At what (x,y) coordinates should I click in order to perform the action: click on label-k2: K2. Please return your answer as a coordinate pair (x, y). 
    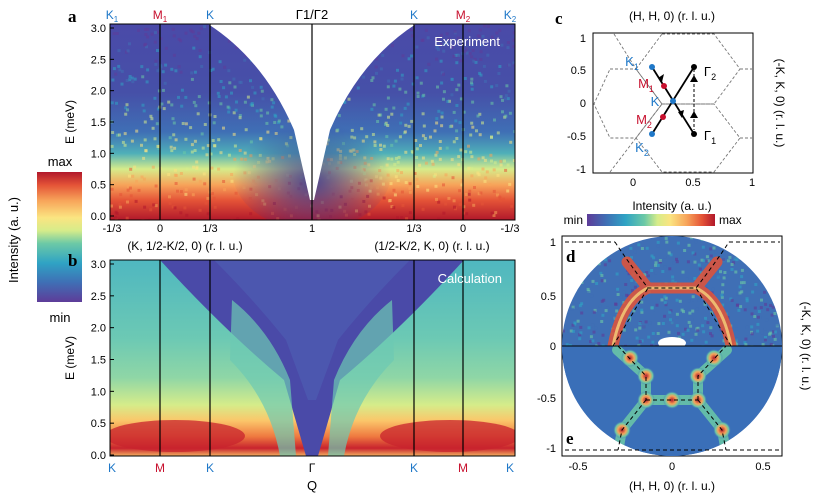
    Looking at the image, I should click on (642, 149).